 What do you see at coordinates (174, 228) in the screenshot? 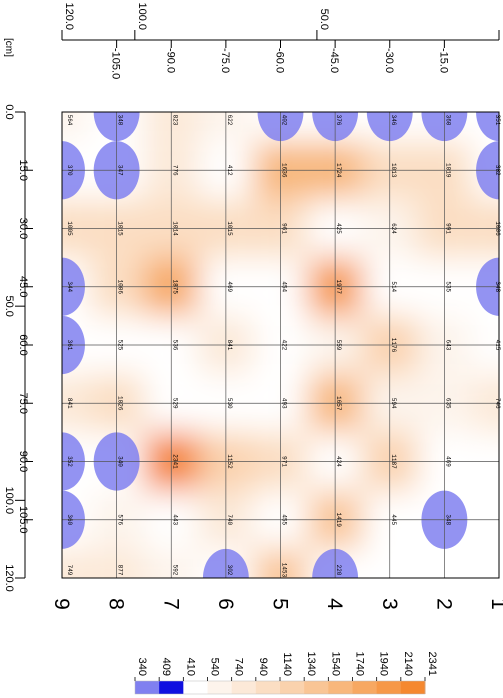
I see `cell-value-label: 1014` at bounding box center [174, 228].